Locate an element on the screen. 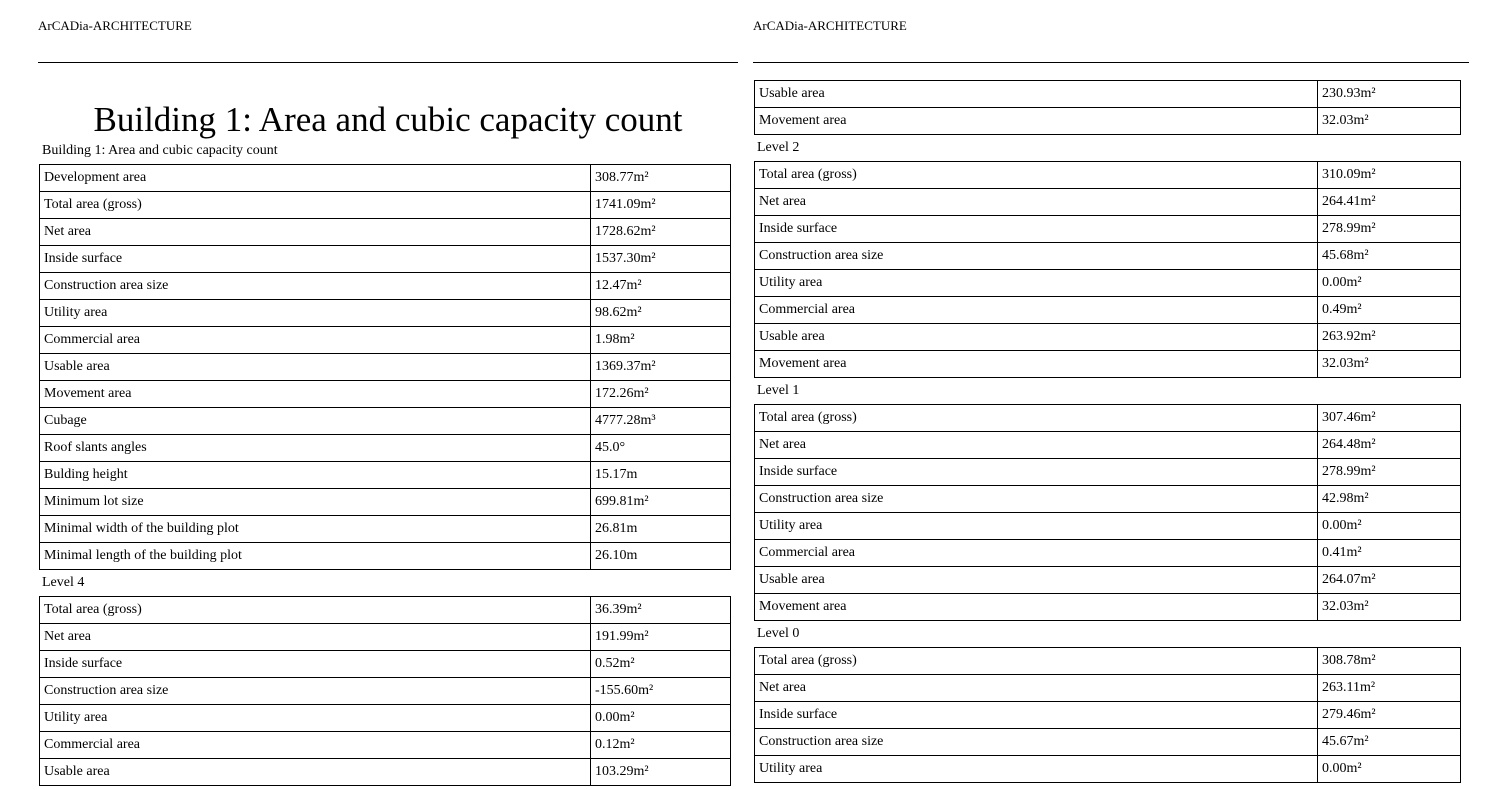 The width and height of the screenshot is (1500, 790). row-value: 42.98m² is located at coordinates (1389, 499).